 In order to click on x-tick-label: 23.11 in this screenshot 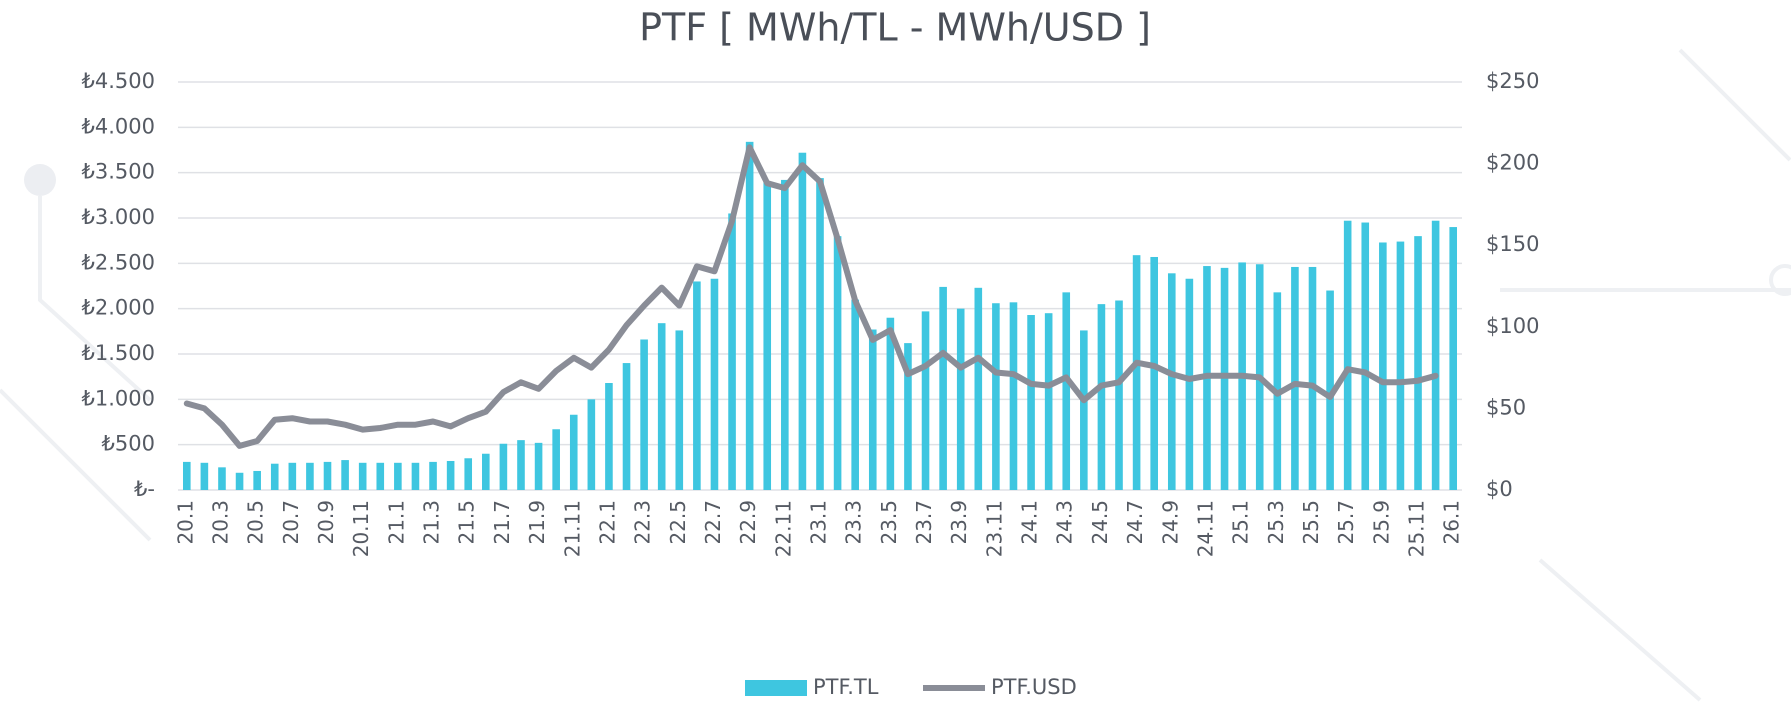, I will do `click(994, 528)`.